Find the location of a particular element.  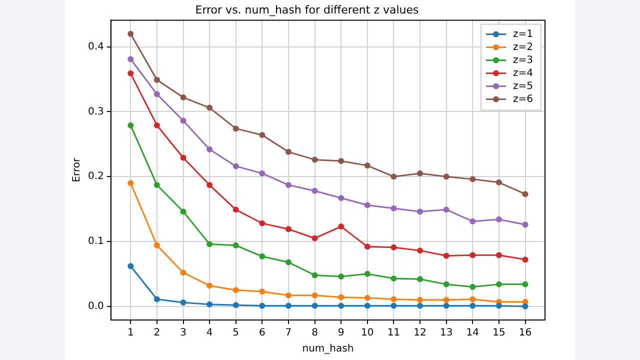

x-tick-label: 5 is located at coordinates (236, 333).